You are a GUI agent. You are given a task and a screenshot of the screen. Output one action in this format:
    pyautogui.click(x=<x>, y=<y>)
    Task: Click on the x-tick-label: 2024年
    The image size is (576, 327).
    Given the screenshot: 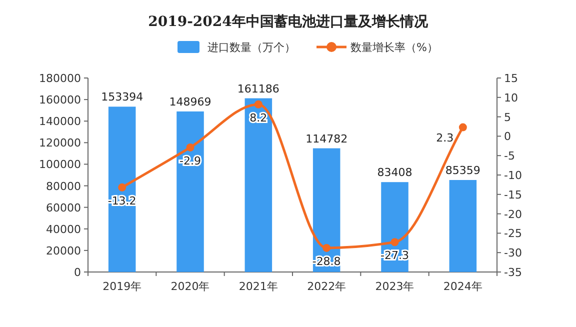 What is the action you would take?
    pyautogui.click(x=462, y=286)
    